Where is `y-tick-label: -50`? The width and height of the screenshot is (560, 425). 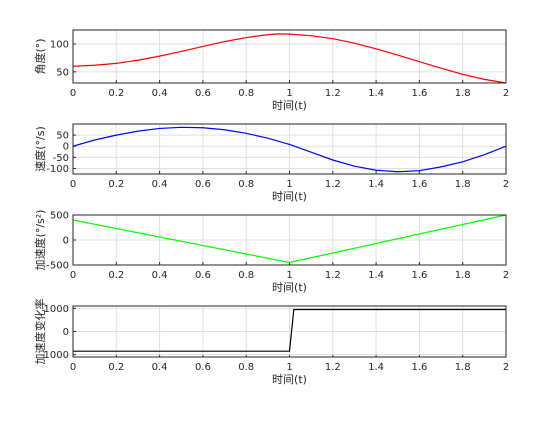 y-tick-label: -50 is located at coordinates (61, 158).